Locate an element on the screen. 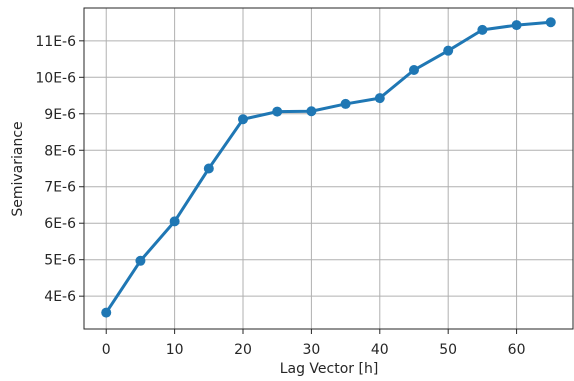 This screenshot has width=574, height=381. y-tick-label: 8E-6 is located at coordinates (60, 151).